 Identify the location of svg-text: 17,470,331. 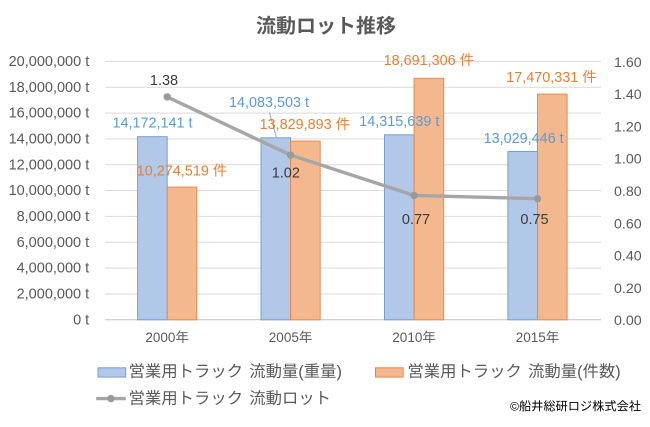
(542, 78).